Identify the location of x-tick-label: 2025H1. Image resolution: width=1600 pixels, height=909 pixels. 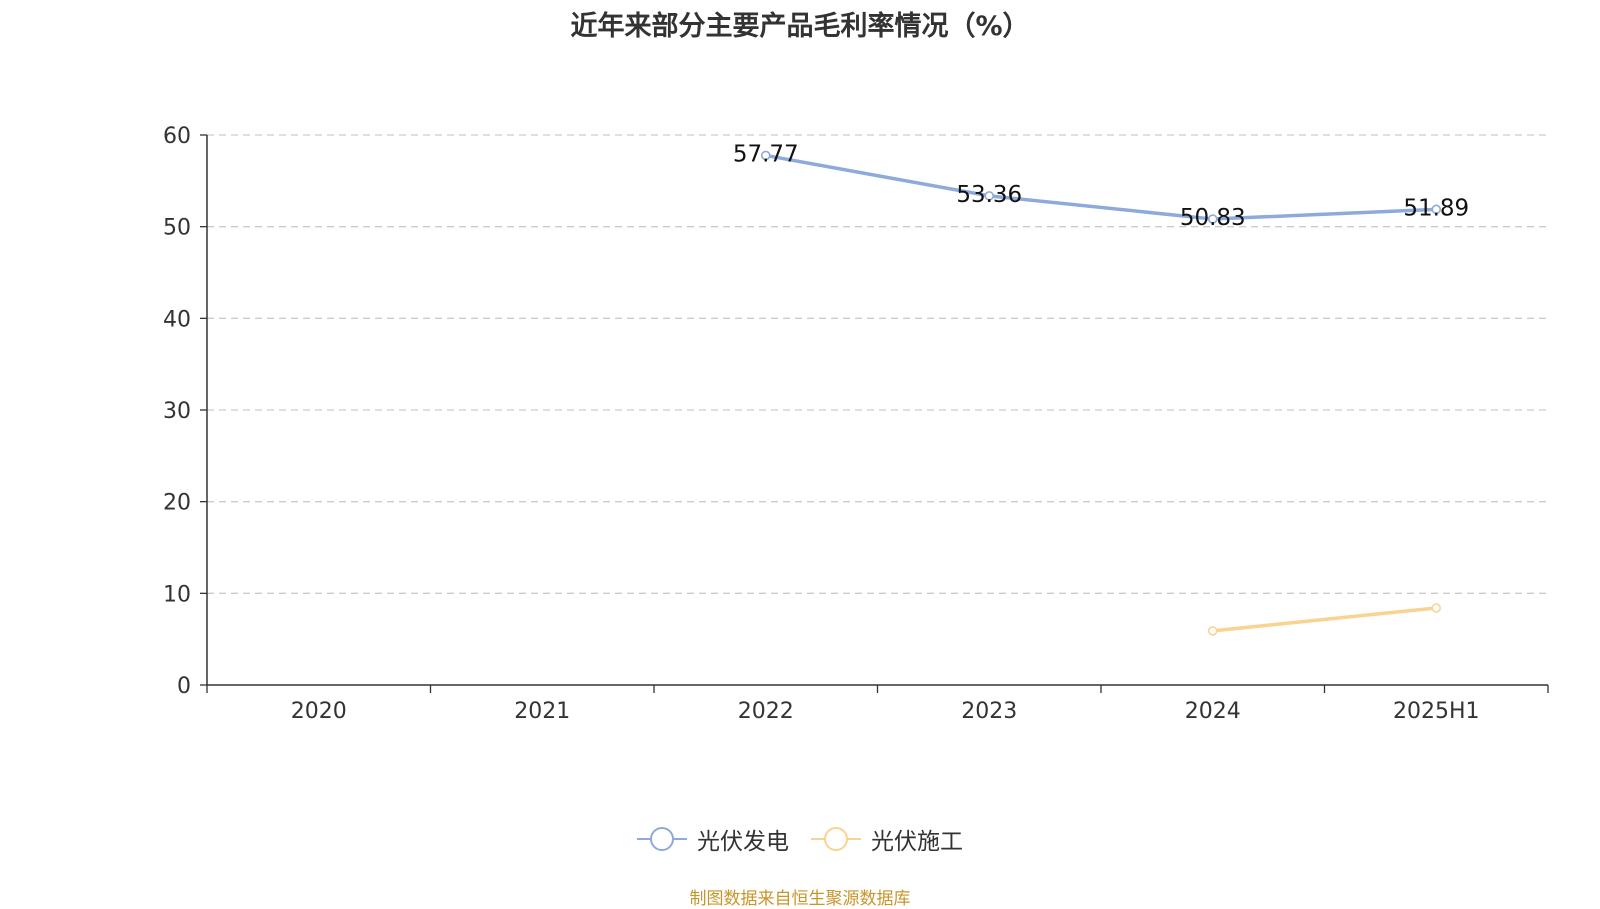
(1436, 711).